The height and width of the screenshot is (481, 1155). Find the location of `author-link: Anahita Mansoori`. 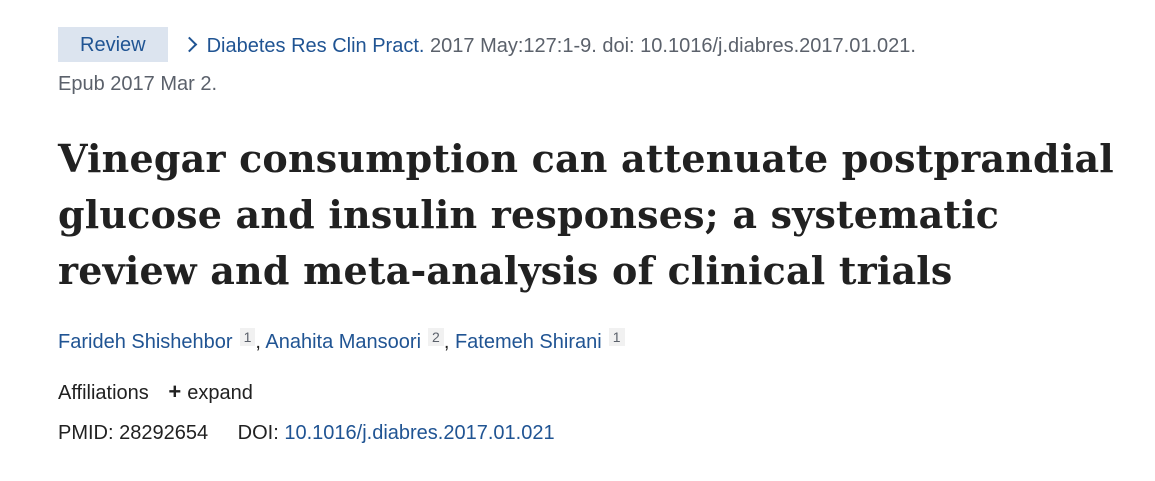

author-link: Anahita Mansoori is located at coordinates (343, 342).